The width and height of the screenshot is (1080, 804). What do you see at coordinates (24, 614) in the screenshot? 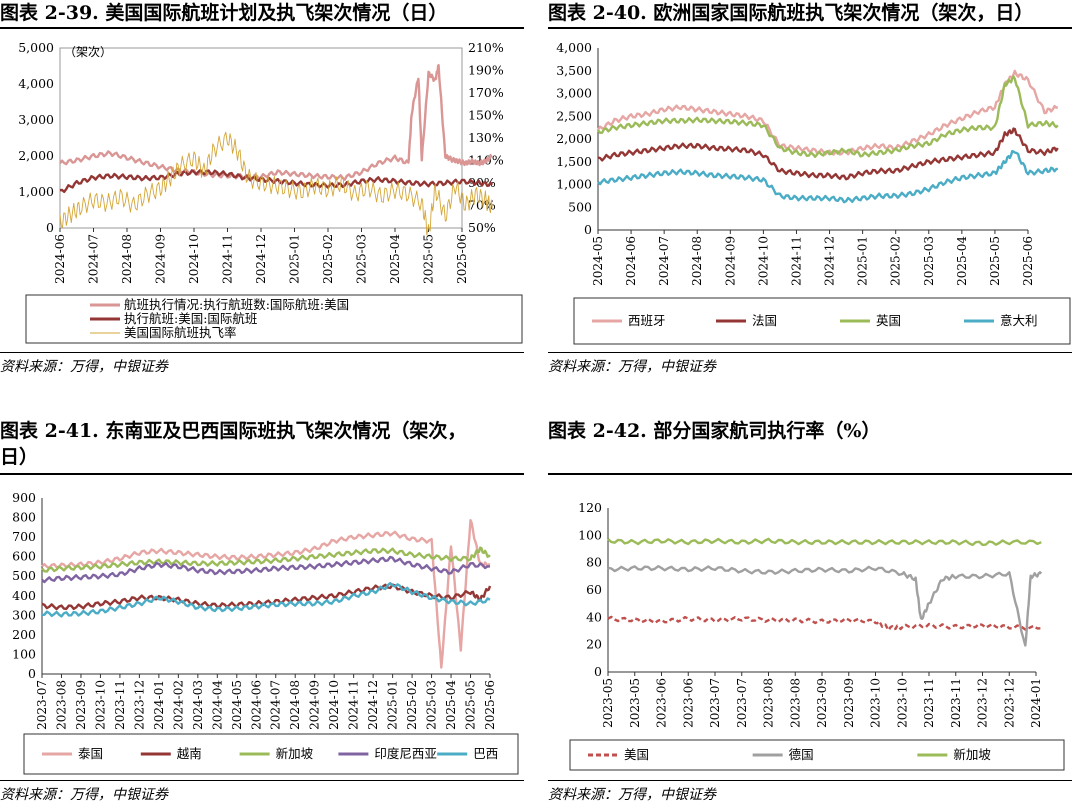
I see `y-tick-label: 300` at bounding box center [24, 614].